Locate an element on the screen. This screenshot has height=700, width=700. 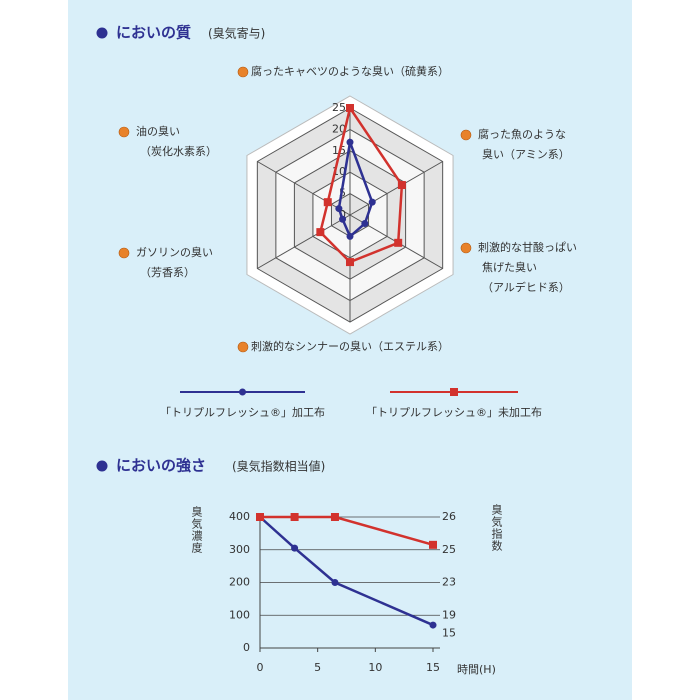
axis-label: （芳香系） is located at coordinates (167, 272).